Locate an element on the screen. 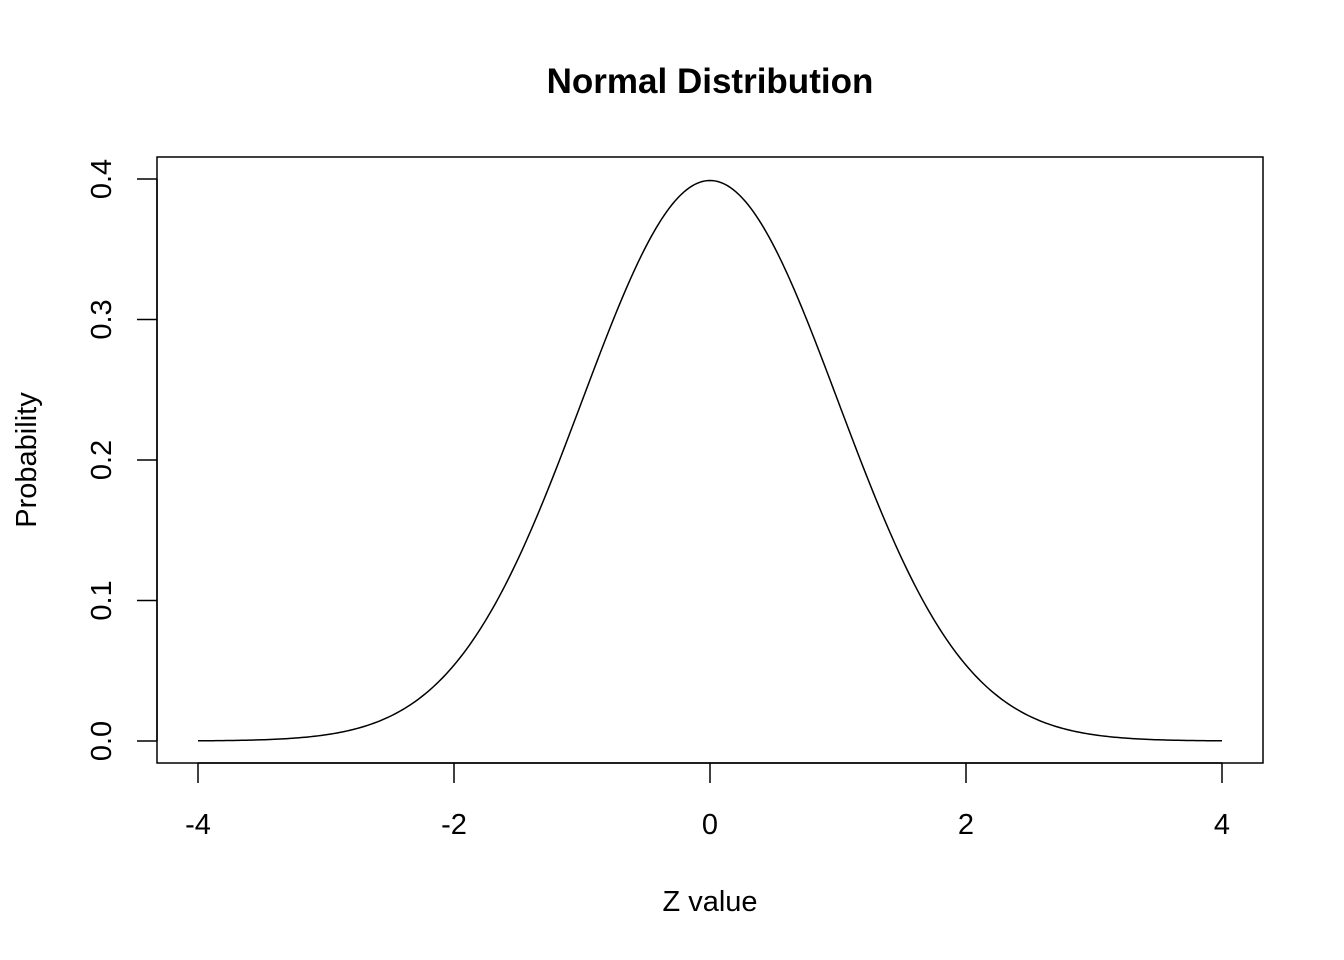 This screenshot has width=1344, height=960. y-axis: 0.0 0.1 0.2 0.3 0.4 is located at coordinates (122, 460).